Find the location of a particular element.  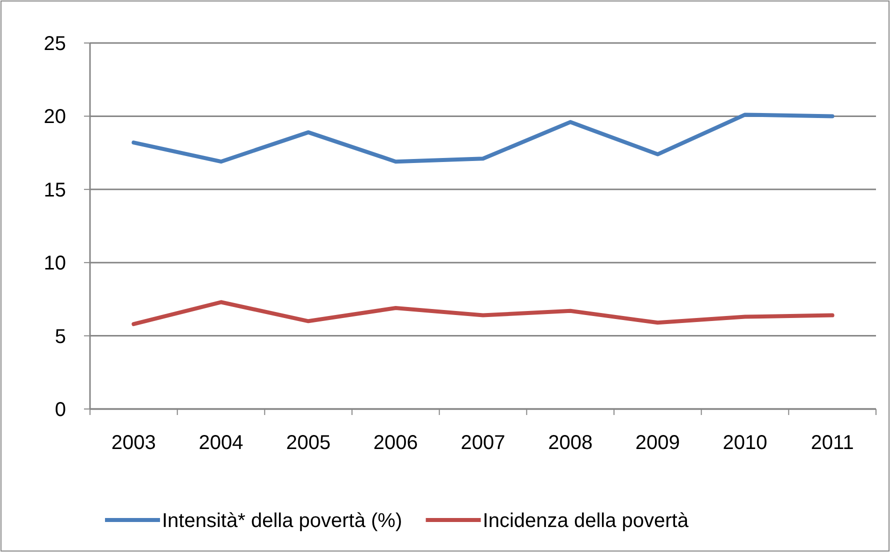

y-tick-label: 25 is located at coordinates (55, 44).